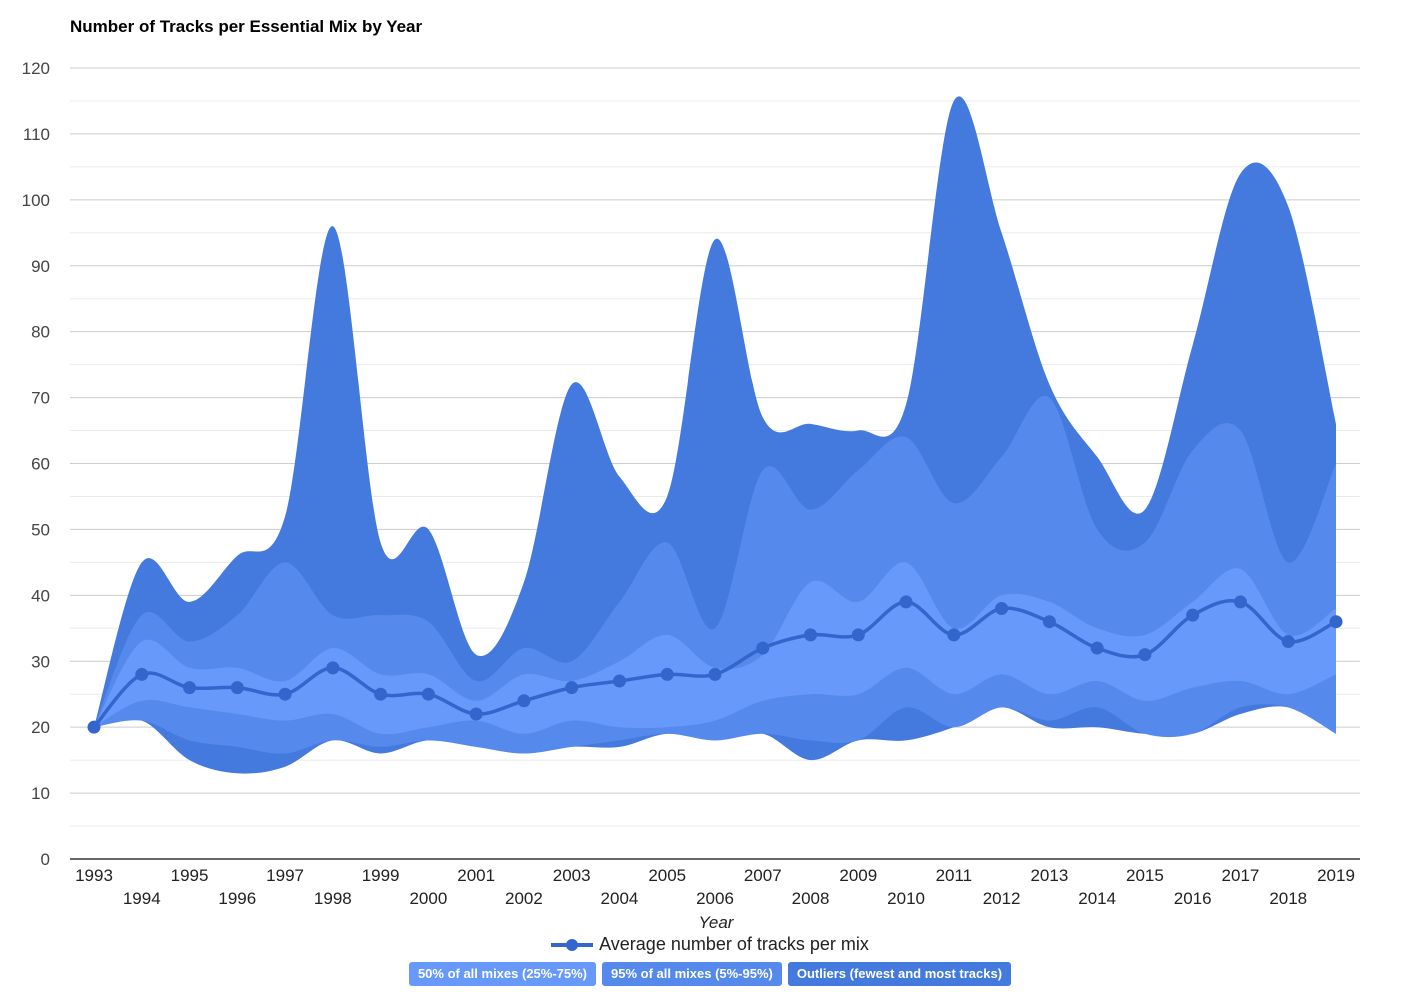 Image resolution: width=1420 pixels, height=992 pixels. Describe the element at coordinates (692, 974) in the screenshot. I see `legend-badge-95: 95% of all mixes (5%-95%)` at that location.